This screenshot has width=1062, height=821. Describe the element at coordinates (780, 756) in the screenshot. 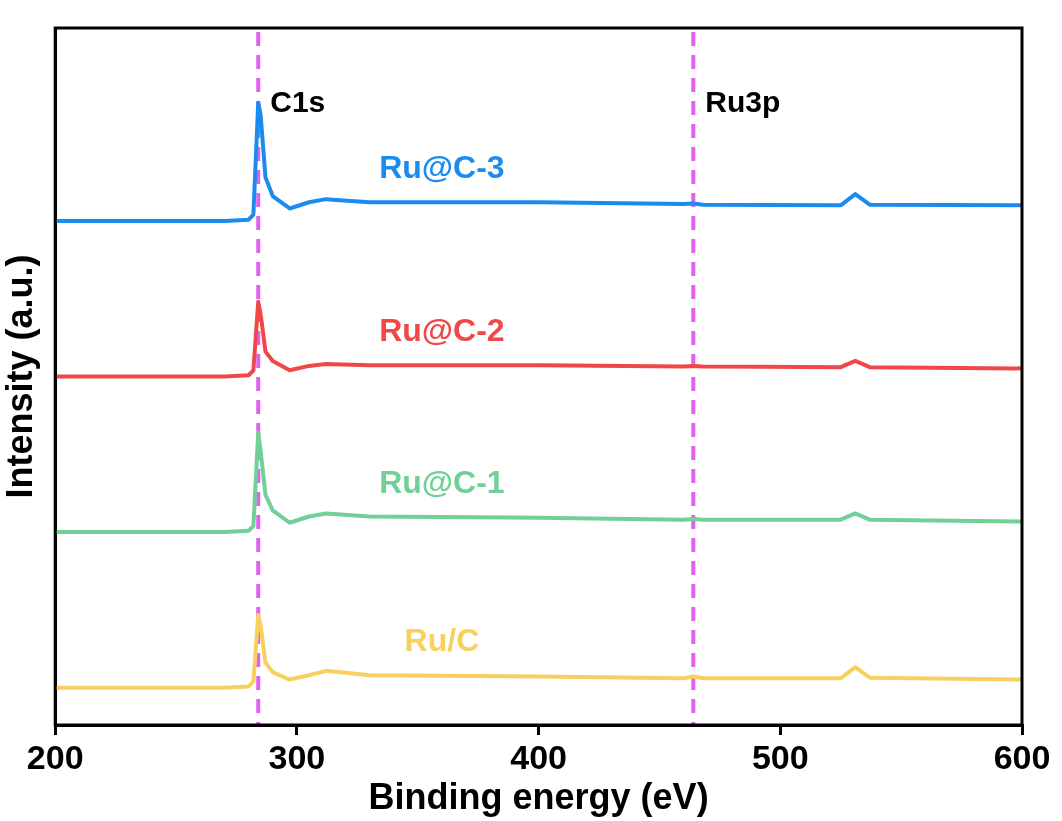

I see `x-tick-label: 500` at that location.